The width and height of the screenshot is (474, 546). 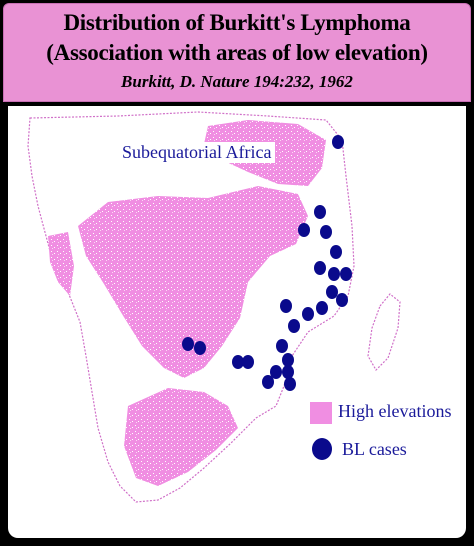 What do you see at coordinates (321, 413) in the screenshot?
I see `legend-high-elevation-swatch` at bounding box center [321, 413].